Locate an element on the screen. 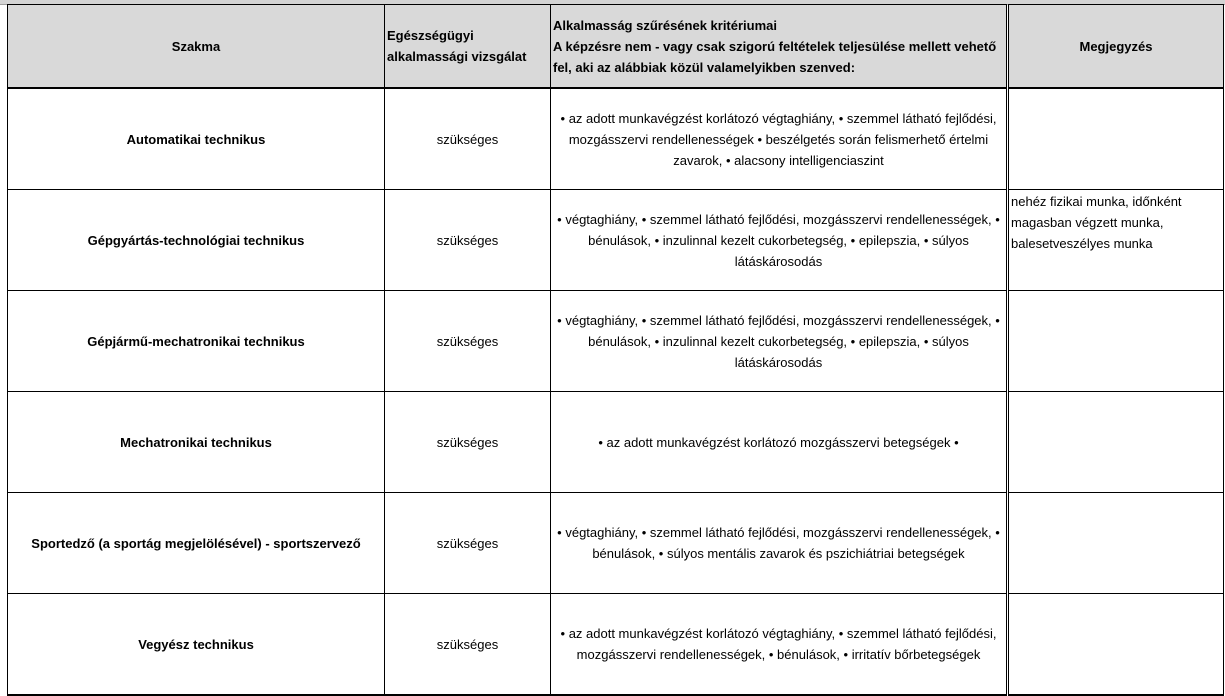 Image resolution: width=1225 pixels, height=696 pixels. cell-szakma: Mechatronikai technikus is located at coordinates (196, 442).